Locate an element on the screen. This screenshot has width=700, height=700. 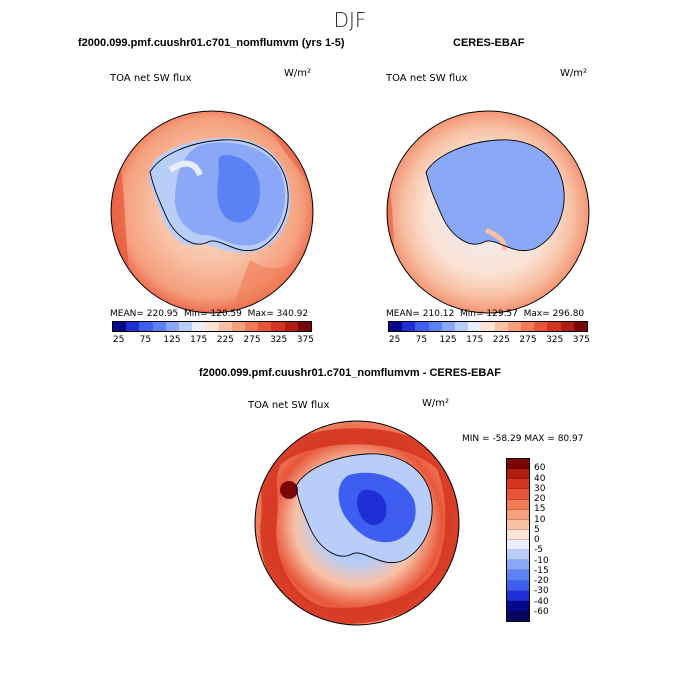
obs-polar-map is located at coordinates (488, 212).